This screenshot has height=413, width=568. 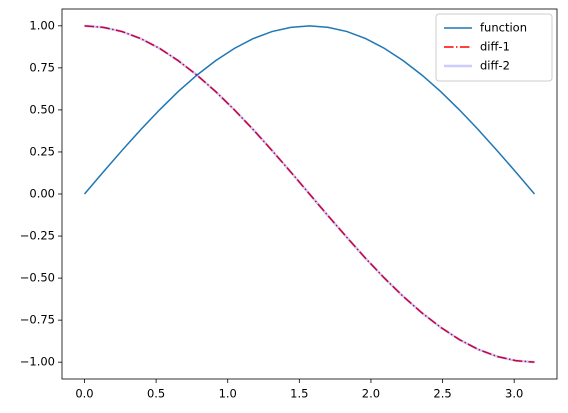 I want to click on x-tick-label: 0.0, so click(x=84, y=394).